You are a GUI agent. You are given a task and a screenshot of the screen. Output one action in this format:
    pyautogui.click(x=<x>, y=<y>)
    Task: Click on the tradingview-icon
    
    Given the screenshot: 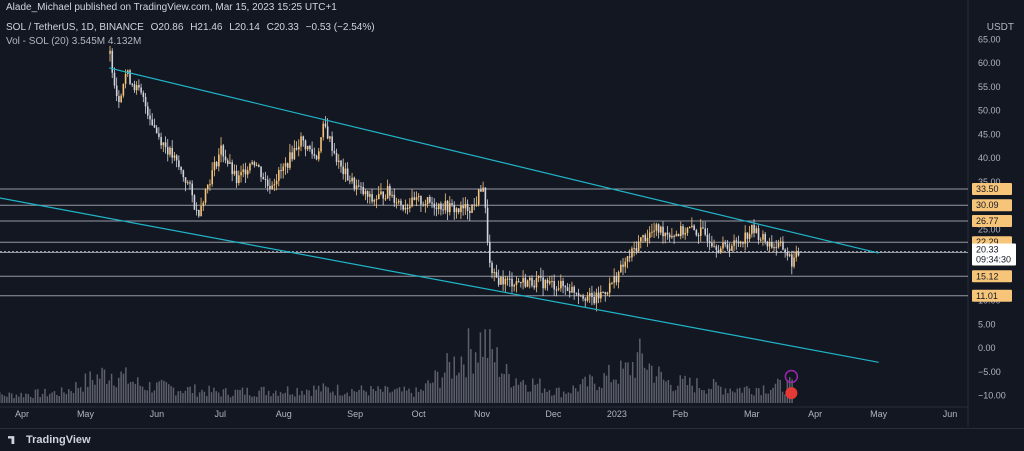 What is the action you would take?
    pyautogui.click(x=15, y=440)
    